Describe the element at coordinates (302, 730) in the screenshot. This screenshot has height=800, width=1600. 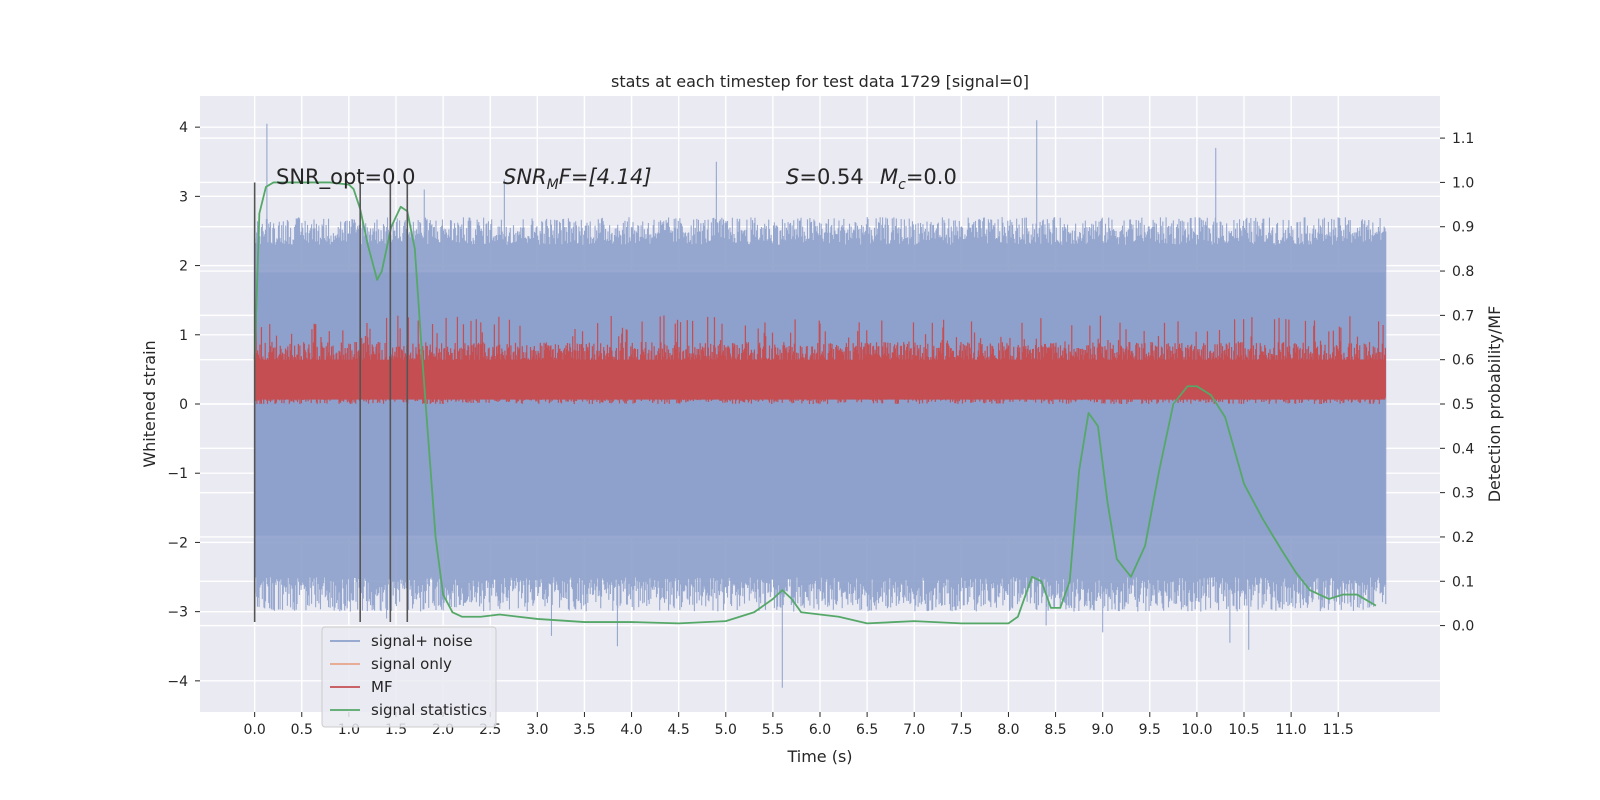
I see `x-tick-label: 0.5` at that location.